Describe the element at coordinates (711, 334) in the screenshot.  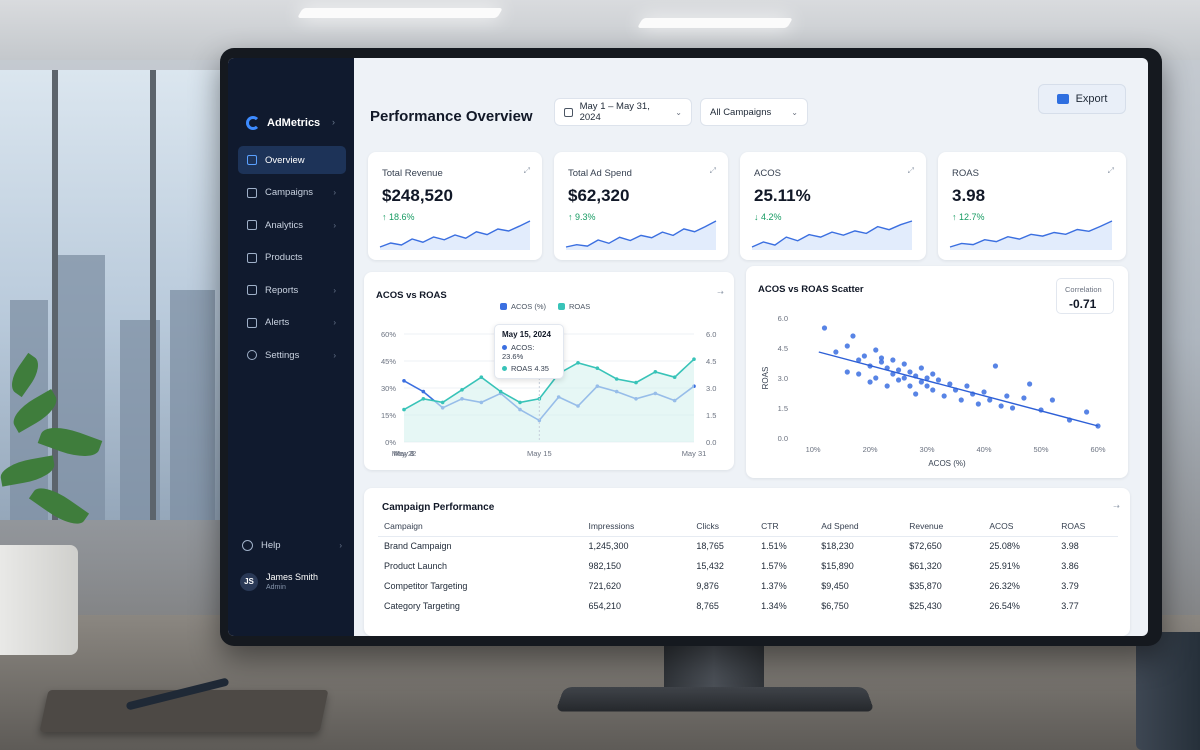
I see `y-right-tick-label: 6.0` at that location.